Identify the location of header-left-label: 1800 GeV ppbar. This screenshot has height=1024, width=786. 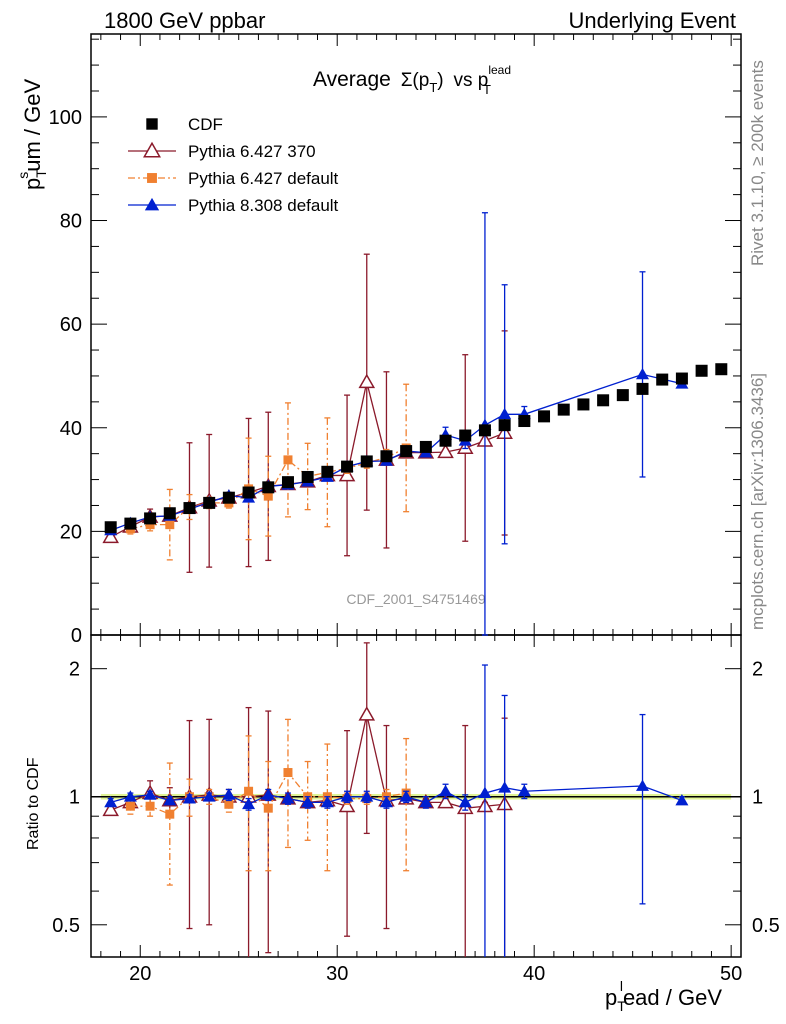
(185, 20).